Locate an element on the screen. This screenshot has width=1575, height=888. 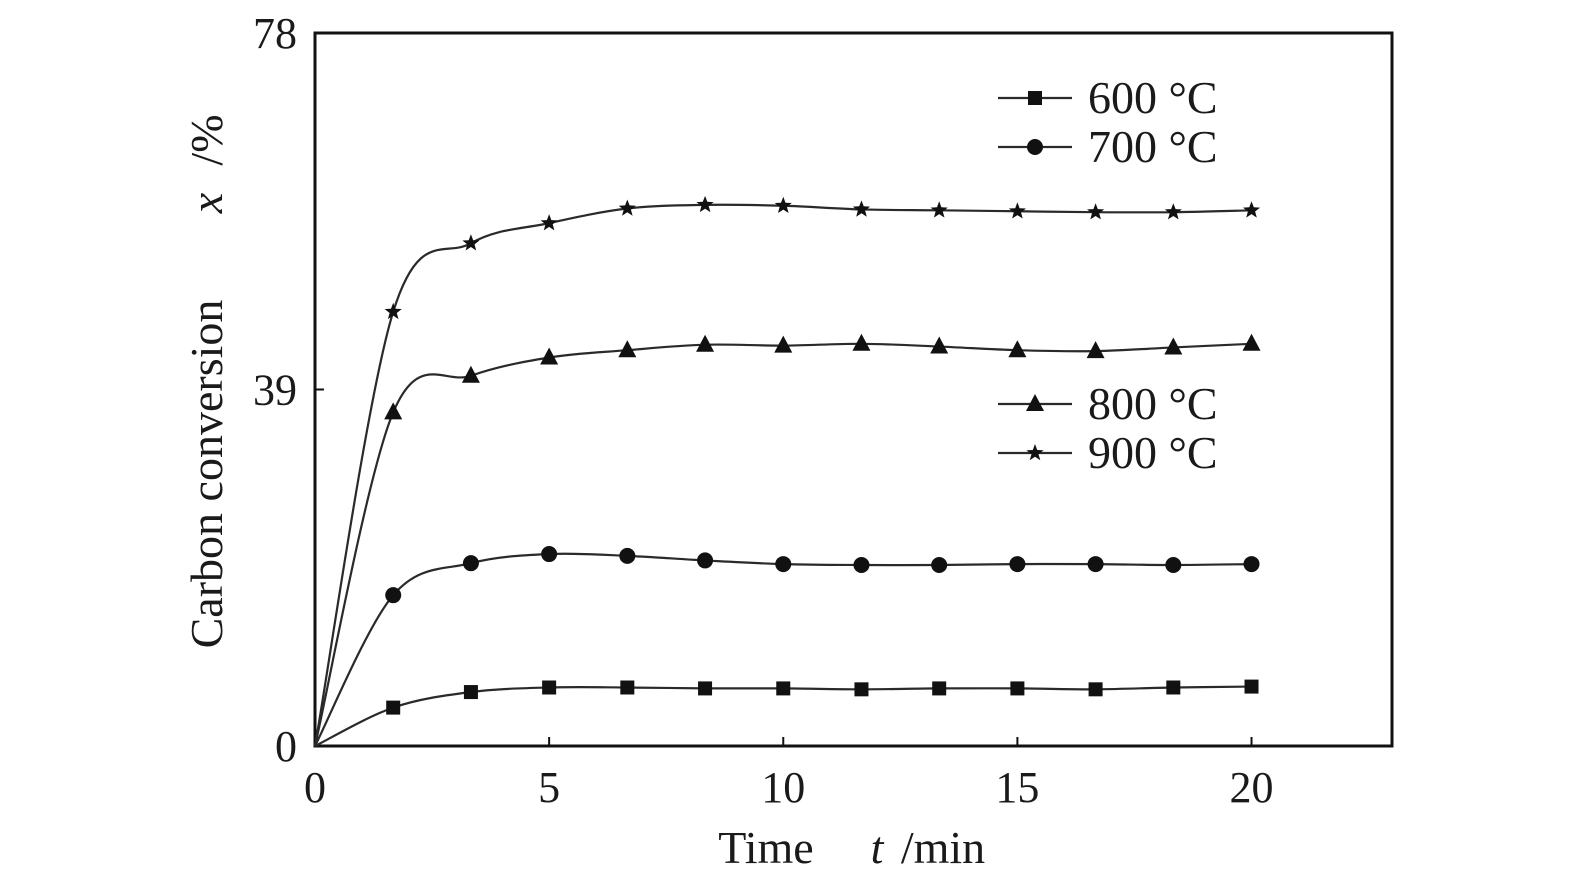
legend-entry-700: 700 °C is located at coordinates (1108, 146).